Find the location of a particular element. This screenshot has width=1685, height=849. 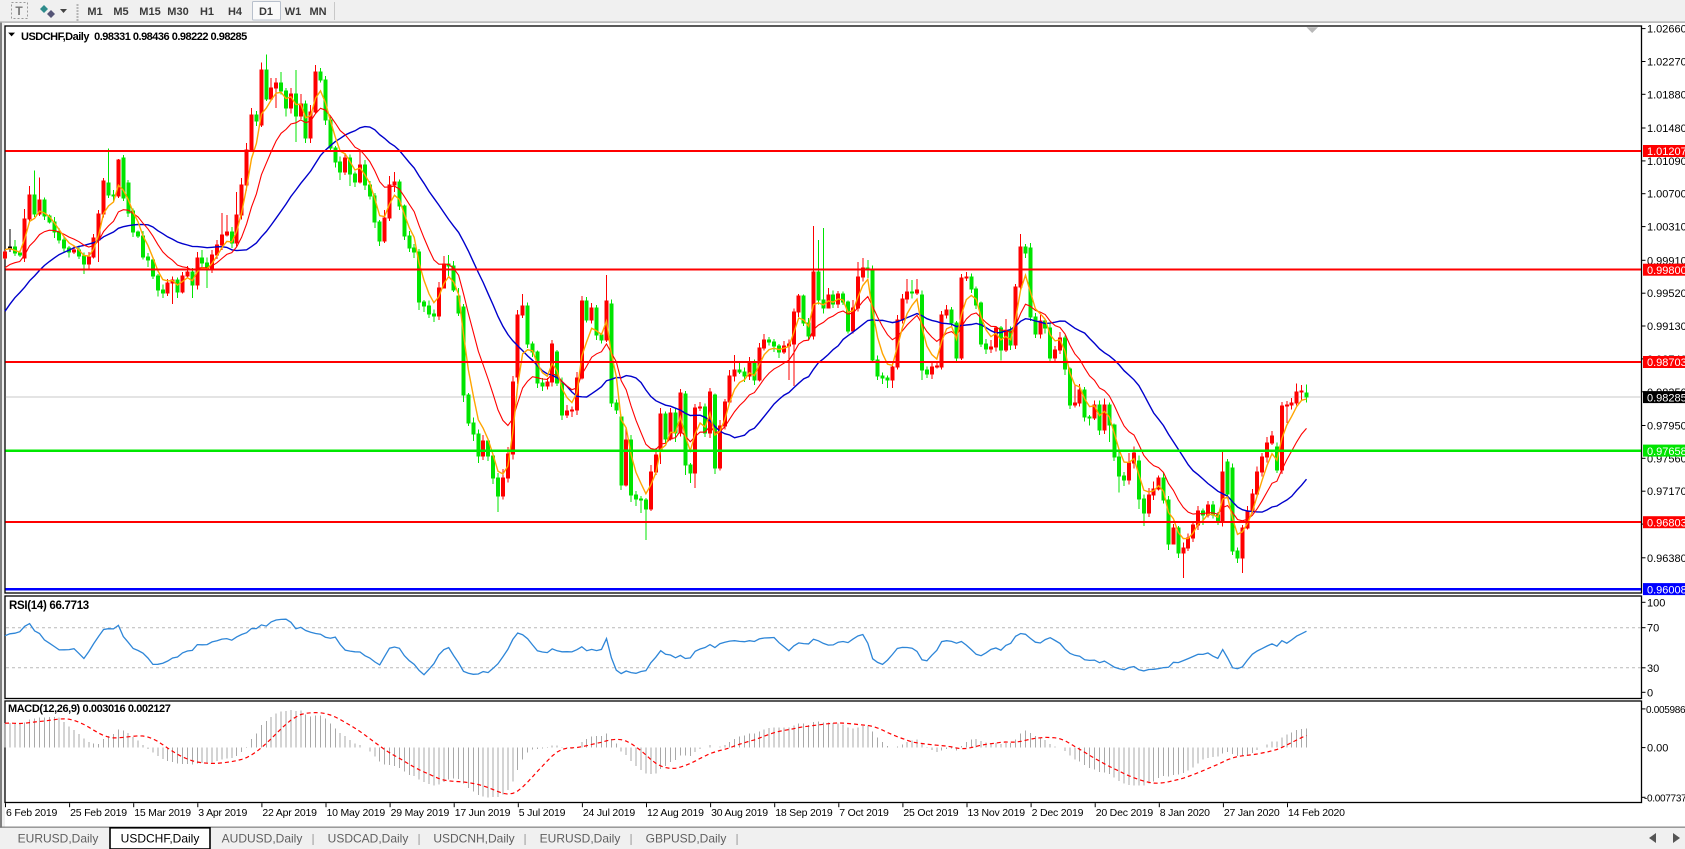

svg-text: 0.97170 is located at coordinates (1666, 492).